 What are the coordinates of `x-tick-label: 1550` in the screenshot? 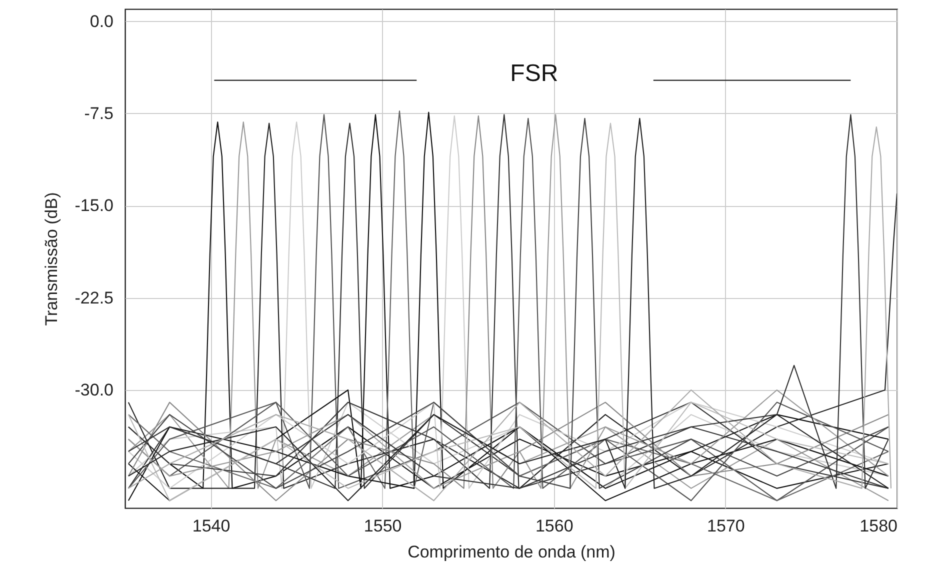 It's located at (383, 526).